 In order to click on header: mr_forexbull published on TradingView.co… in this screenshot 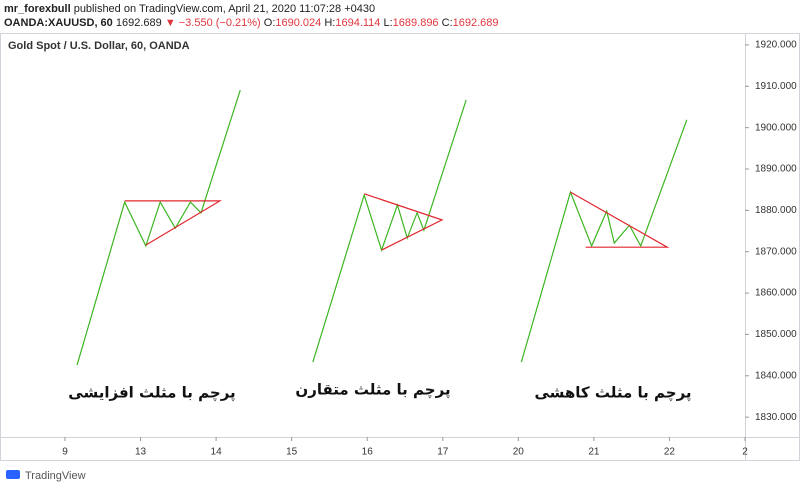, I will do `click(251, 16)`.